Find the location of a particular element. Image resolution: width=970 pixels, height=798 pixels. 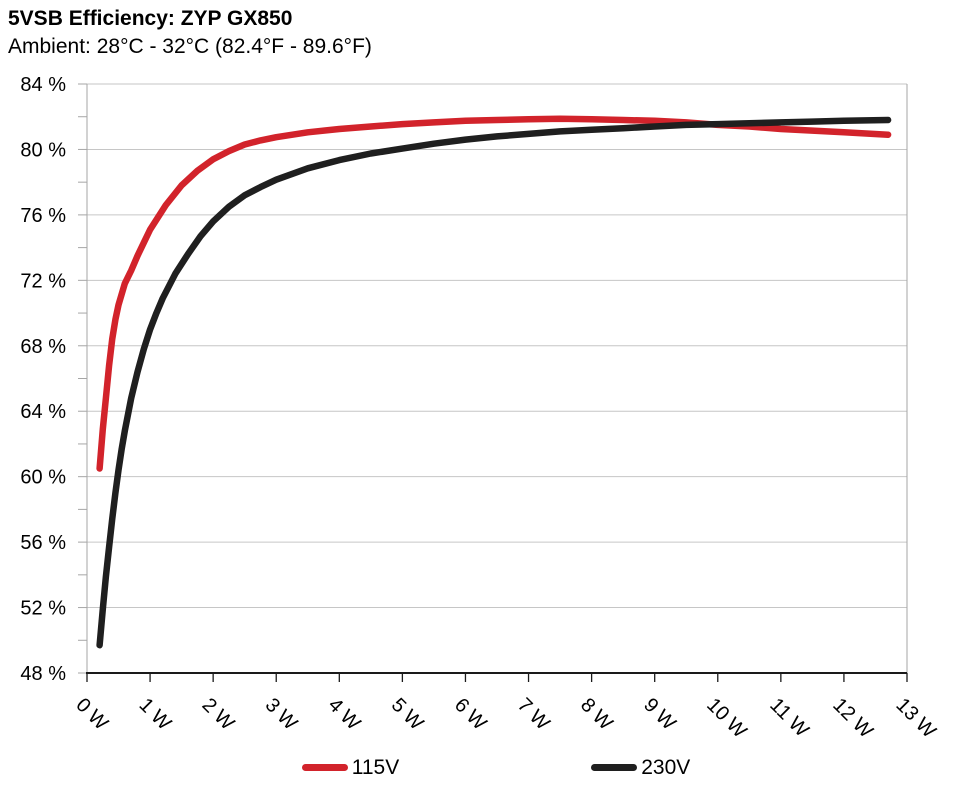

legend-label-115v: 115V is located at coordinates (375, 767).